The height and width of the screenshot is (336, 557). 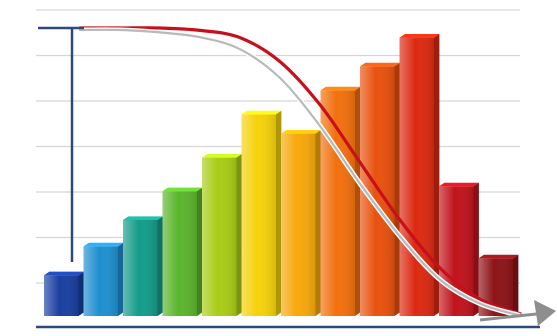 I want to click on arrow-head-icon, so click(x=545, y=313).